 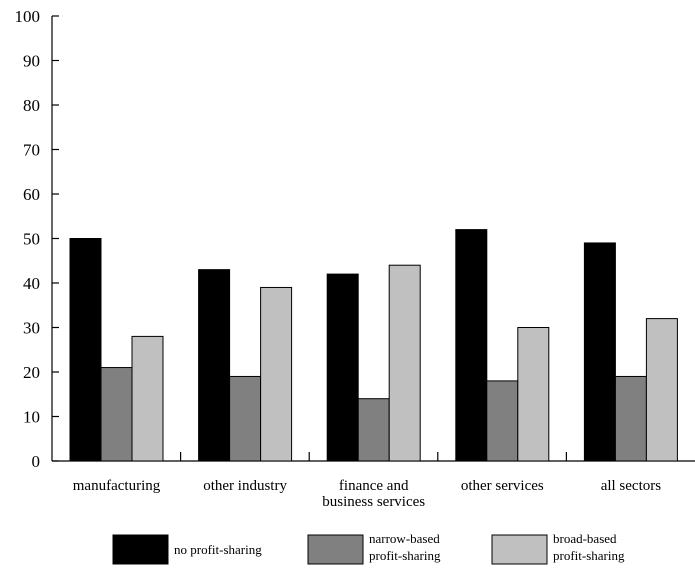 What do you see at coordinates (519, 549) in the screenshot?
I see `legend-swatch-broad-based-profit-sharing` at bounding box center [519, 549].